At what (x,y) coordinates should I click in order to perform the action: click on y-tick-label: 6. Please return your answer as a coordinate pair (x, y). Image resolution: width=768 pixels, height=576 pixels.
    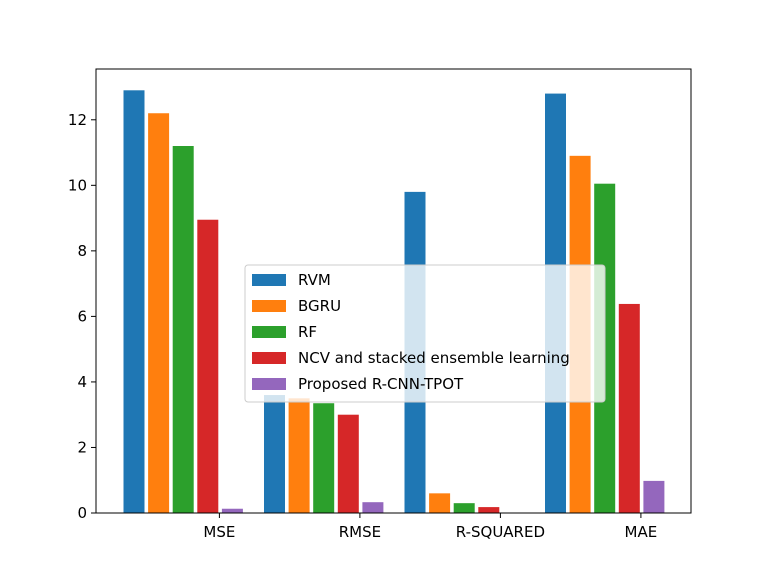
    Looking at the image, I should click on (82, 316).